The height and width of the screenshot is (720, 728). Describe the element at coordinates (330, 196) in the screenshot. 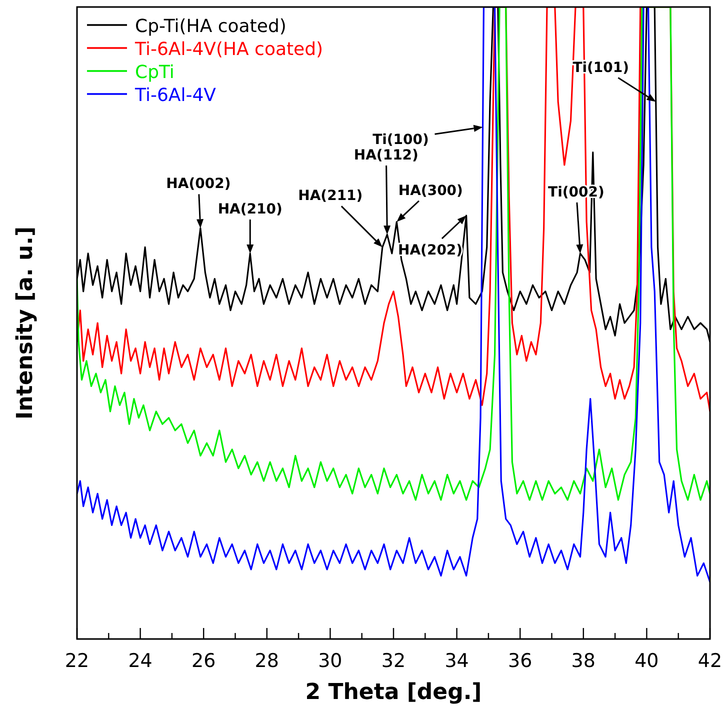

I see `annotation: HA(211)` at that location.